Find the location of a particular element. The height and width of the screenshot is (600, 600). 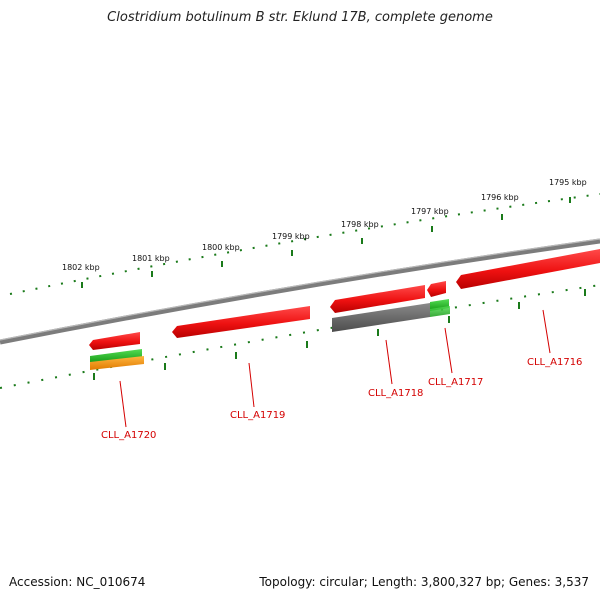

scale-label-1796: 1796 kbp is located at coordinates (500, 197).